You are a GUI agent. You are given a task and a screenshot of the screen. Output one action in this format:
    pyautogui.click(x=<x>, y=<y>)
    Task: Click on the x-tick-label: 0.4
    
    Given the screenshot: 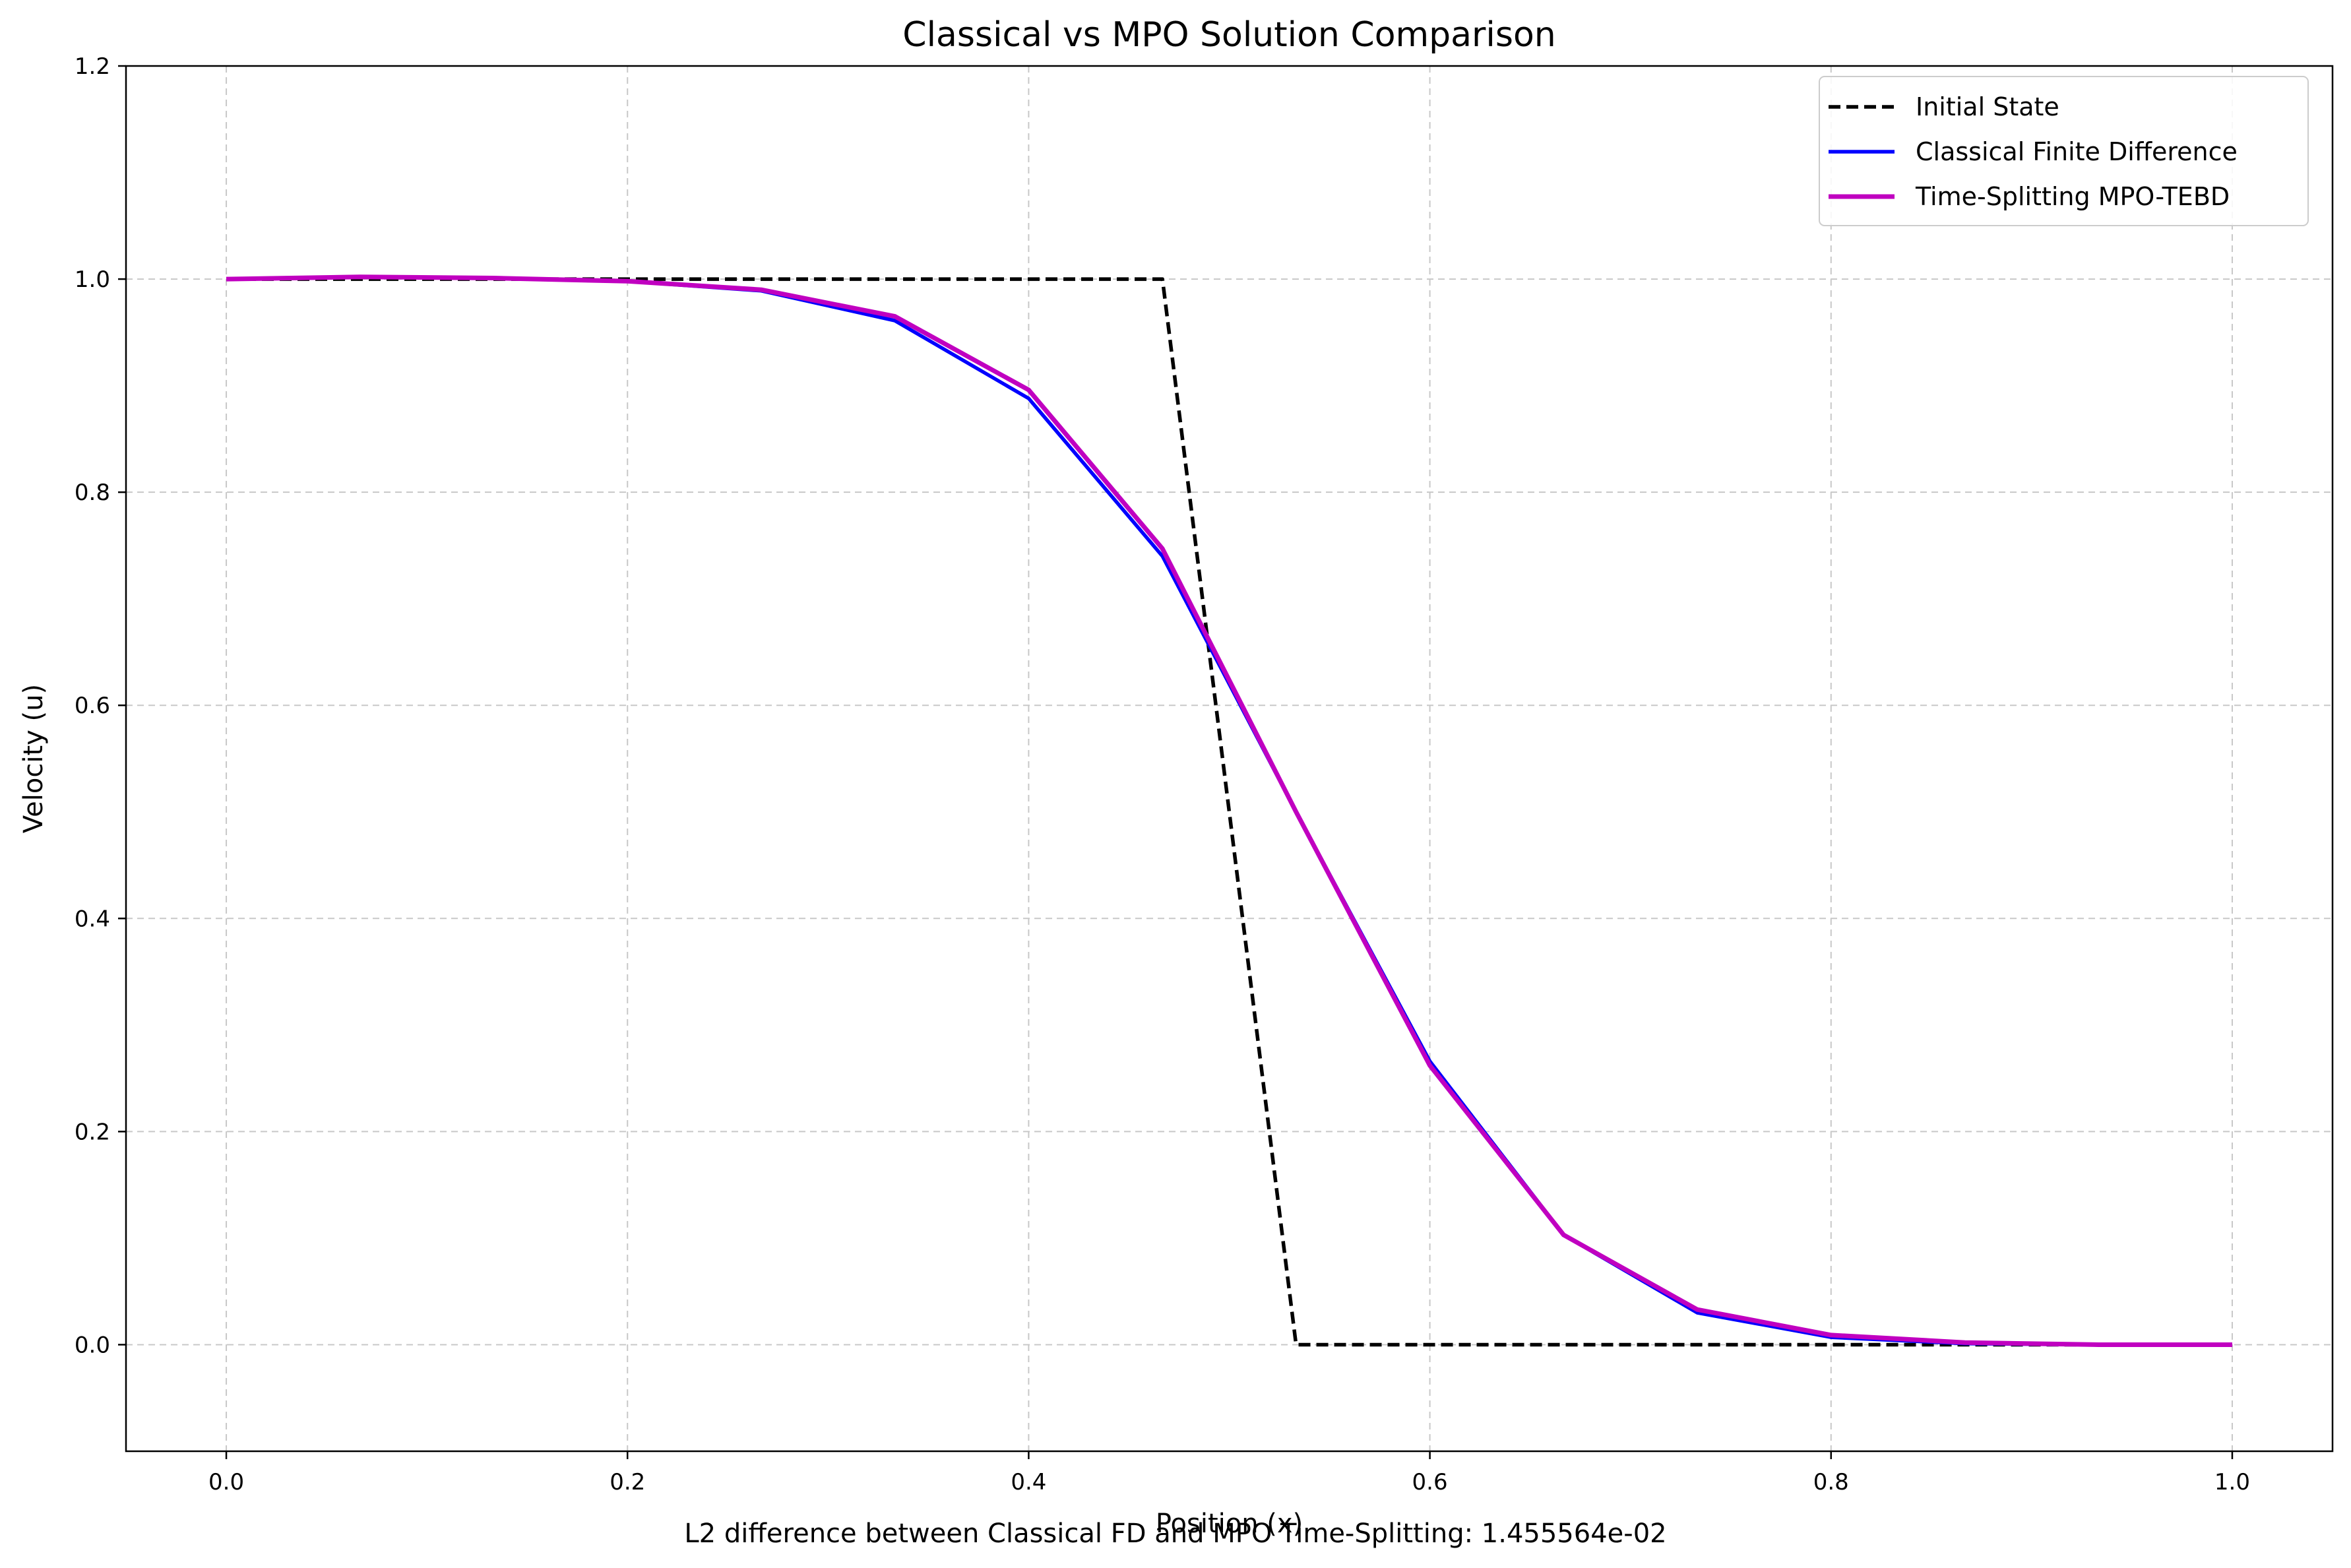 What is the action you would take?
    pyautogui.click(x=1028, y=1482)
    